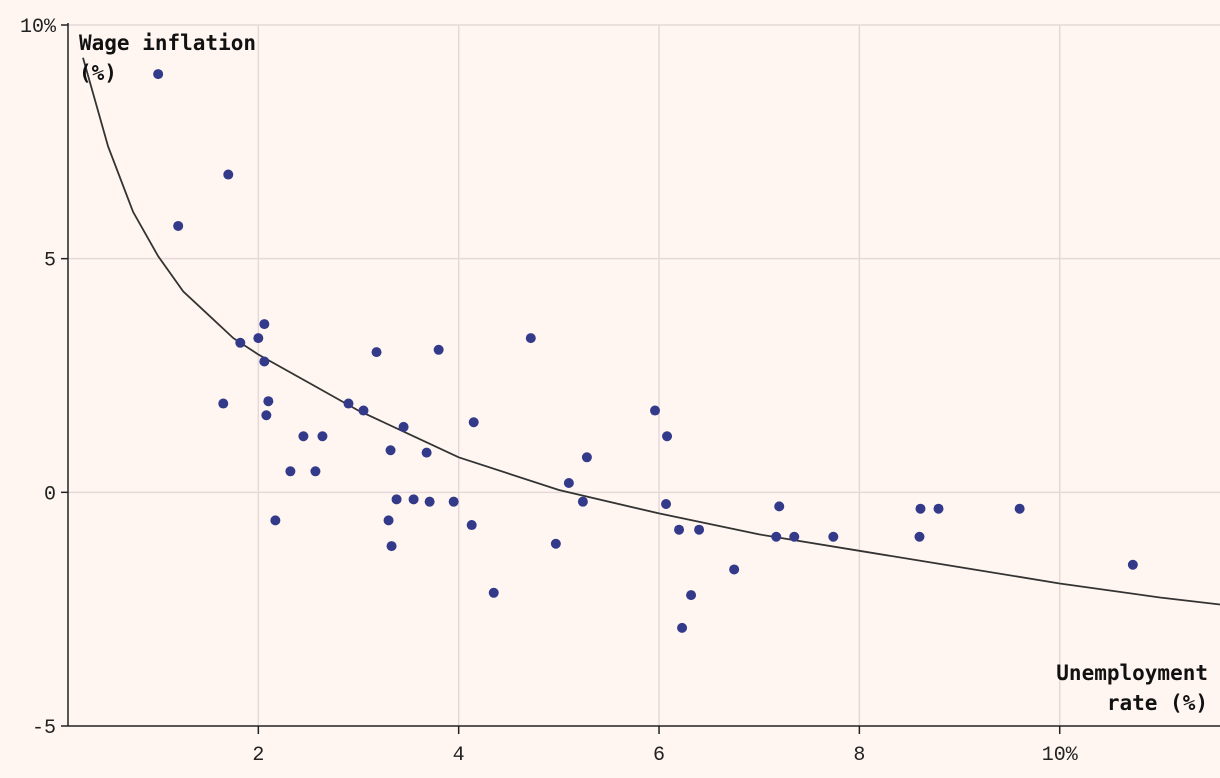 This screenshot has width=1220, height=778. Describe the element at coordinates (659, 755) in the screenshot. I see `x-tick-label-2: 6` at that location.